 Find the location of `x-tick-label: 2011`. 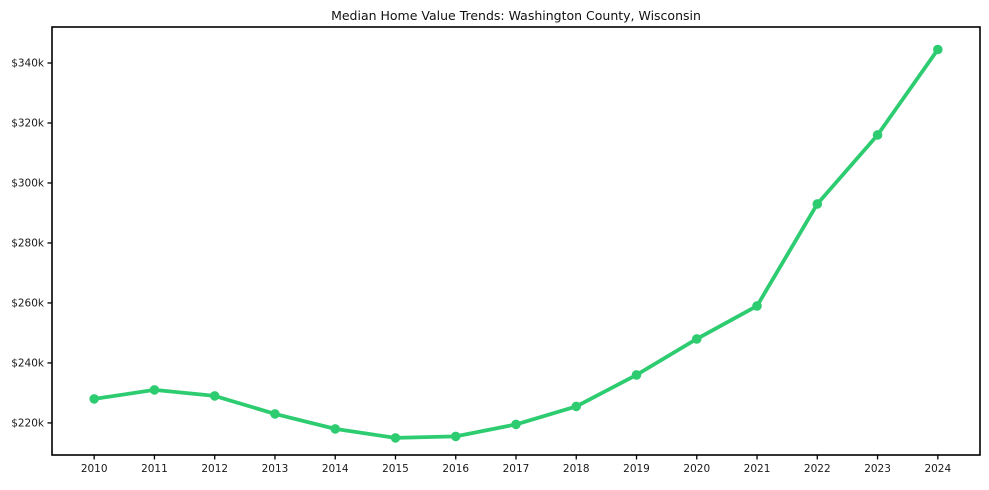

x-tick-label: 2011 is located at coordinates (154, 469).